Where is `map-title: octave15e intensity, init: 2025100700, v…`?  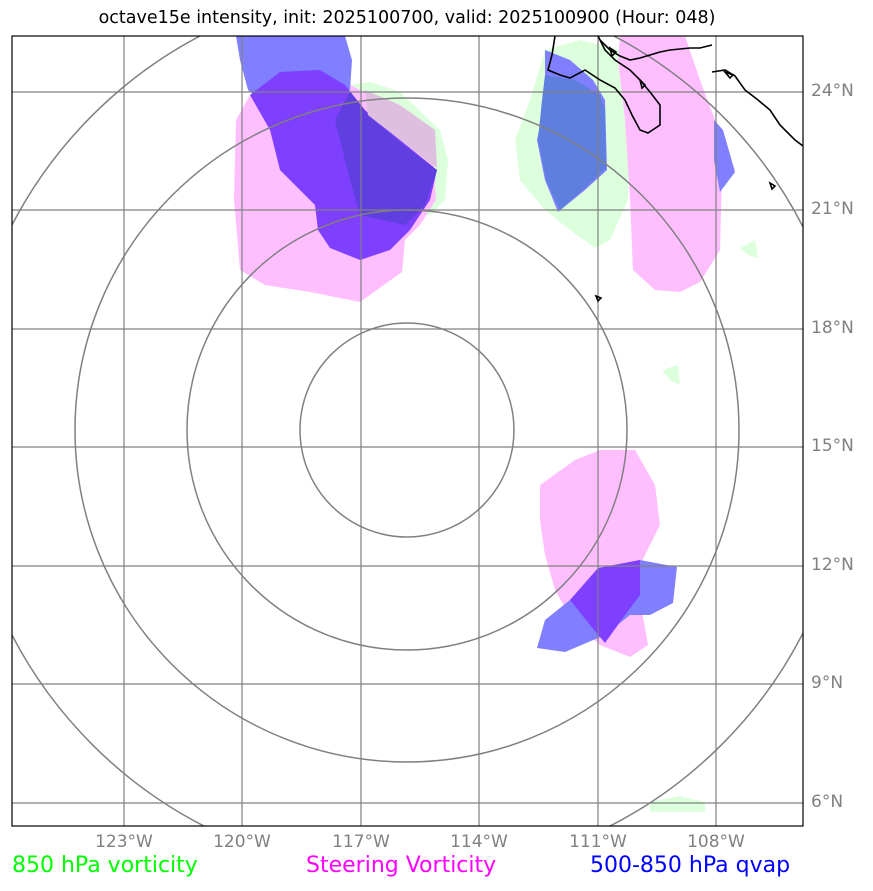 map-title: octave15e intensity, init: 2025100700, v… is located at coordinates (407, 18).